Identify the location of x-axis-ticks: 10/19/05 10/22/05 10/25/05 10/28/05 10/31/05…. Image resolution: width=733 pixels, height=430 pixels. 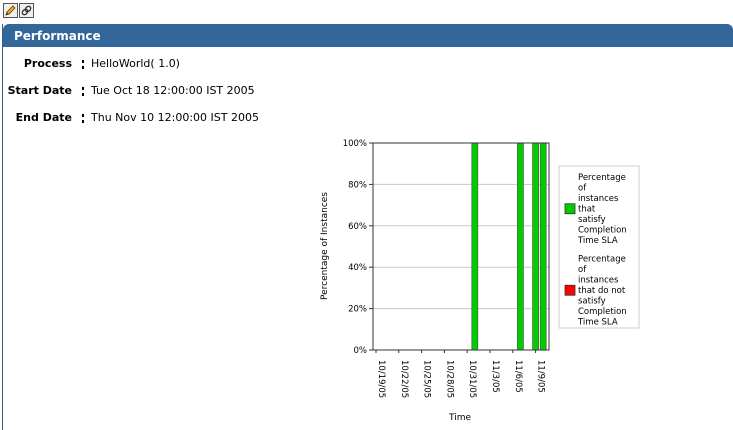
(460, 374).